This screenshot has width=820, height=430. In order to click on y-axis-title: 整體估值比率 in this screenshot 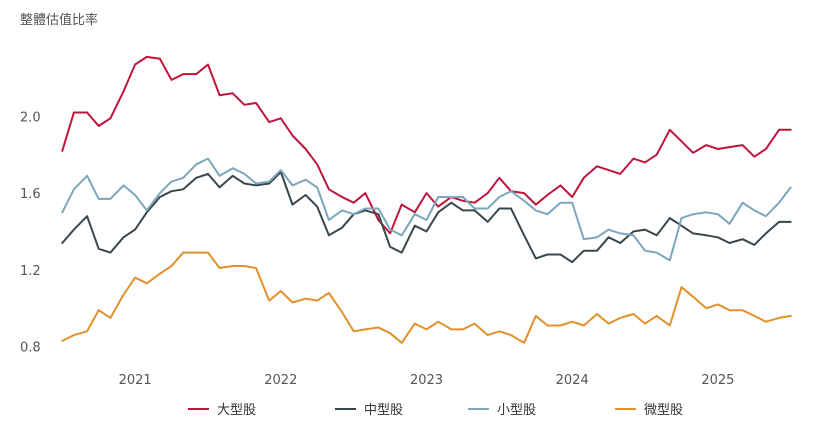, I will do `click(59, 20)`.